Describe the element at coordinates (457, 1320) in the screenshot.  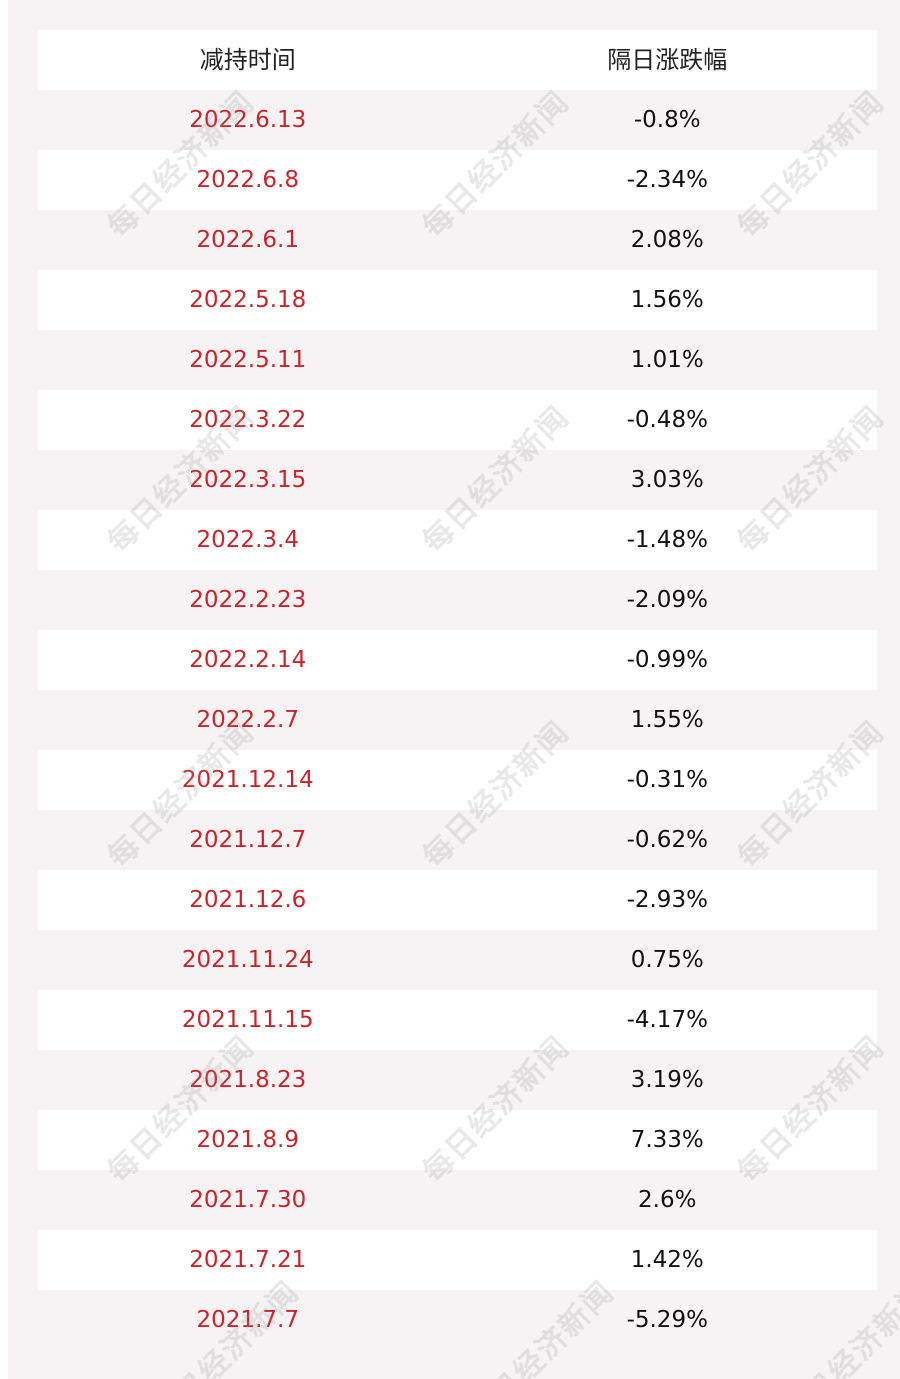
I see `table-row: 2021.7.7 -5.29%` at that location.